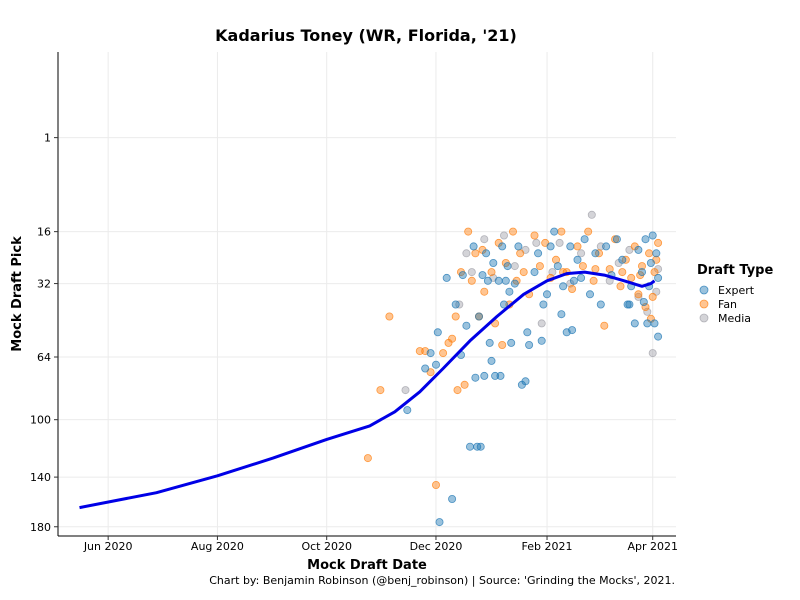  Describe the element at coordinates (217, 546) in the screenshot. I see `x-tick-label: Aug 2020` at that location.